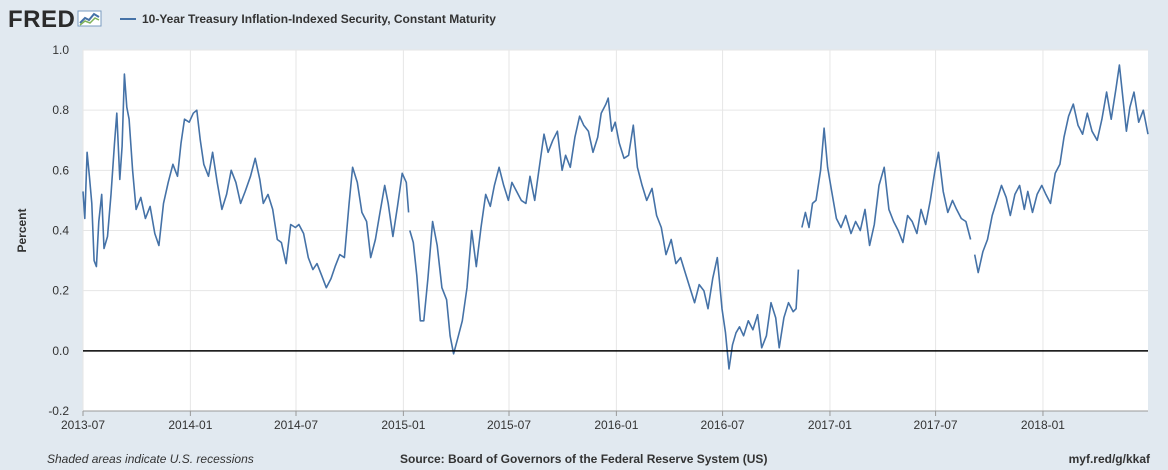  What do you see at coordinates (509, 425) in the screenshot?
I see `x-tick-label: 2015-07` at bounding box center [509, 425].